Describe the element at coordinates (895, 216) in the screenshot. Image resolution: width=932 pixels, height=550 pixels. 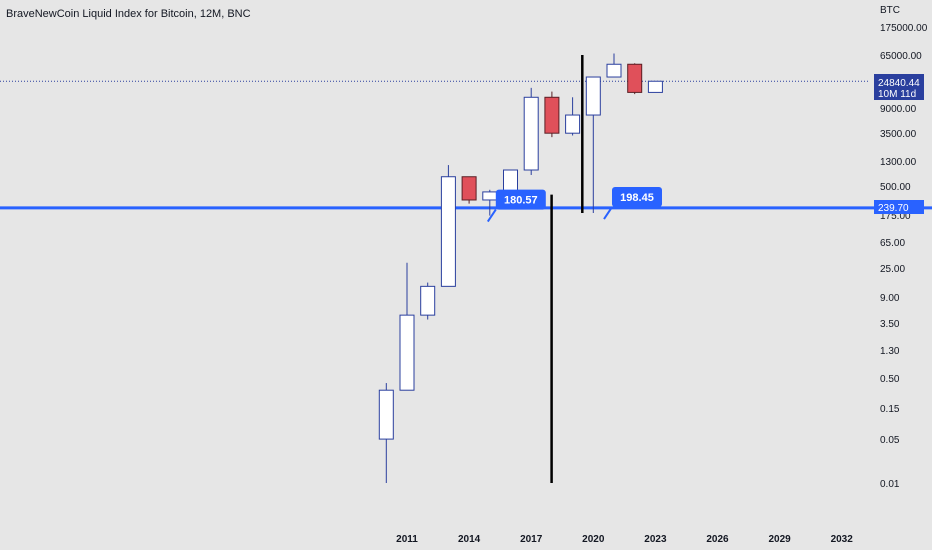
I see `price-tick-label: 175.00` at that location.